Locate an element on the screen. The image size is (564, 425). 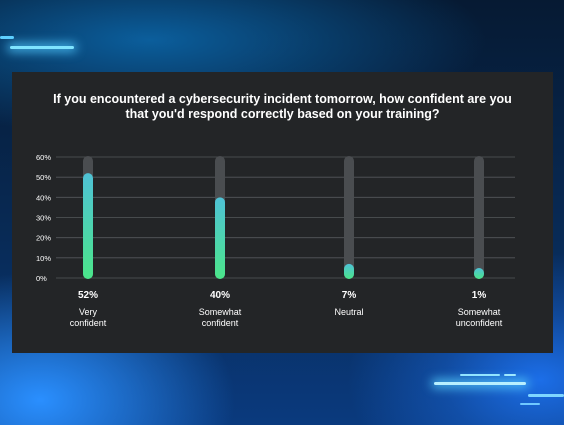
value-label: 7% is located at coordinates (349, 295).